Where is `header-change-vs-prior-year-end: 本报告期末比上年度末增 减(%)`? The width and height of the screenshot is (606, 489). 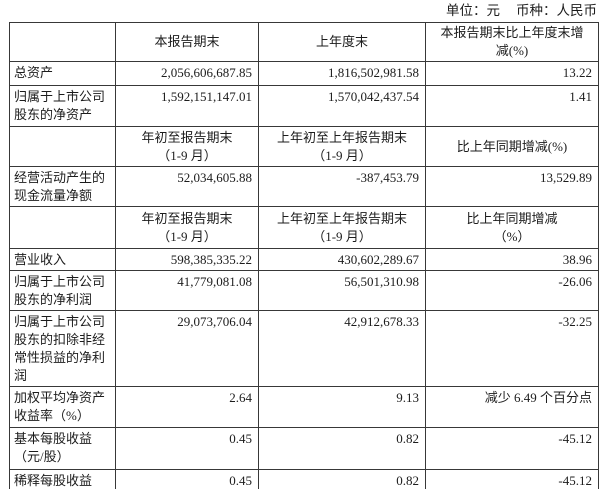 header-change-vs-prior-year-end: 本报告期末比上年度末增 减(%) is located at coordinates (512, 42).